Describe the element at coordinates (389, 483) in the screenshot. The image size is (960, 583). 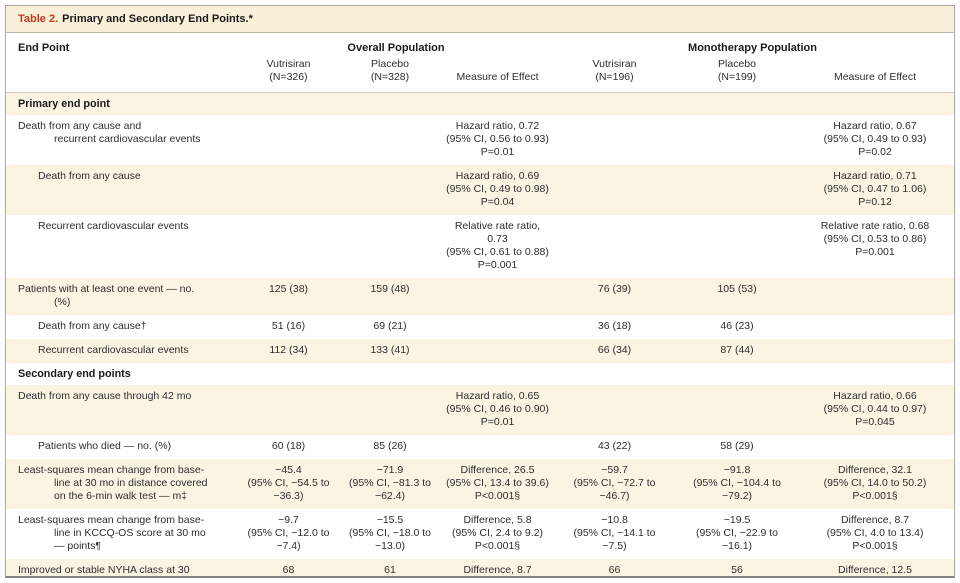
I see `cell-overall-placebo: −71.9 (95% CI, −81.3 to −62.4)` at that location.